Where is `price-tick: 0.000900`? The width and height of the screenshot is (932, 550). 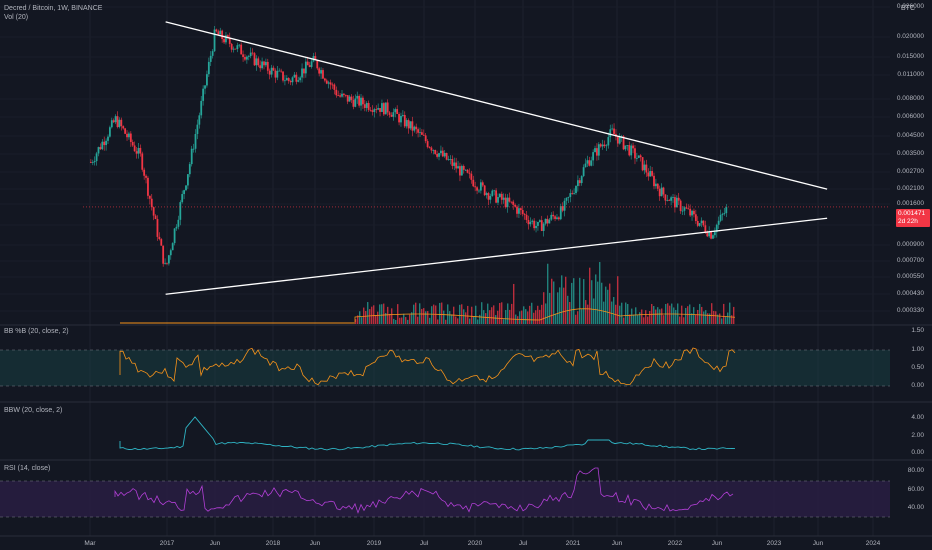
price-tick: 0.000900 is located at coordinates (910, 244).